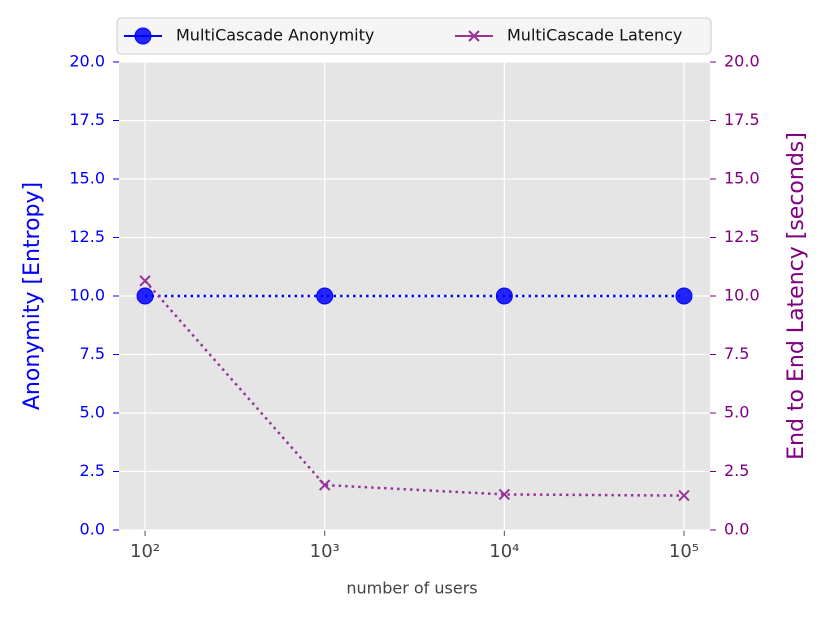 This screenshot has width=830, height=623. I want to click on legend-label: MultiCascade Anonymity, so click(275, 35).